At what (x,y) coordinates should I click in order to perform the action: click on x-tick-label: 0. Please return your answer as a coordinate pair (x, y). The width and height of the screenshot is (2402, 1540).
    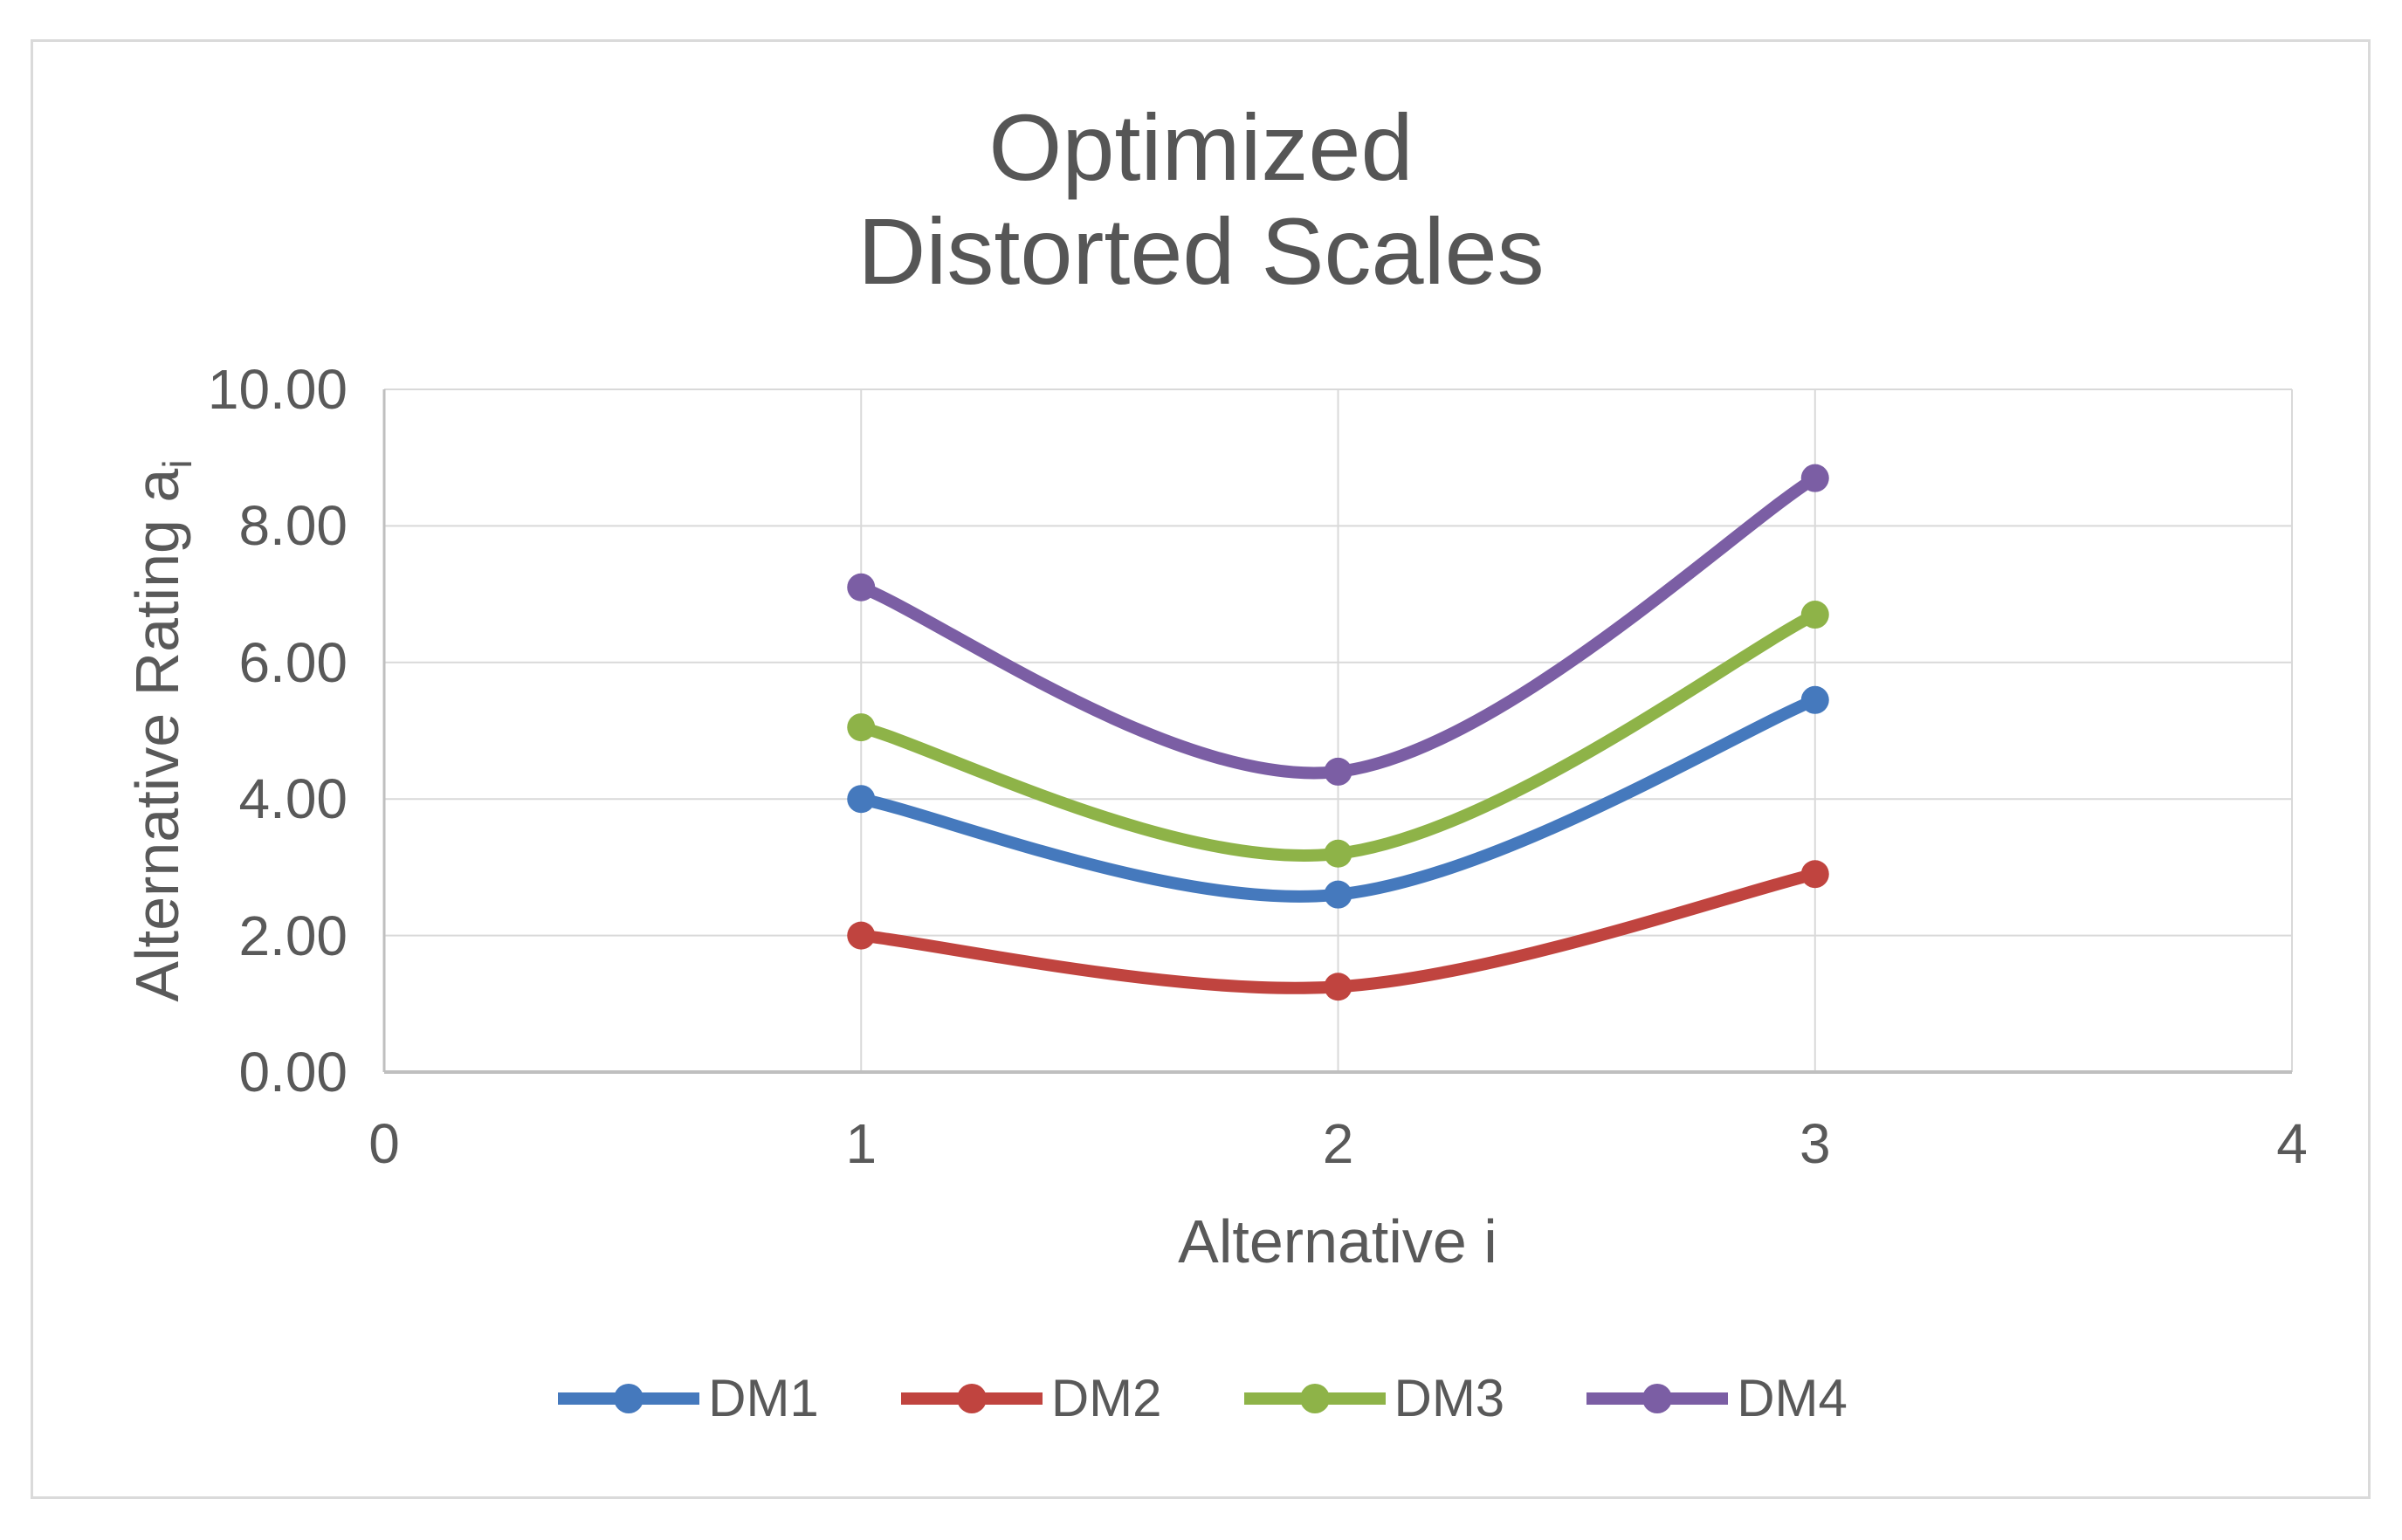
    Looking at the image, I should click on (384, 1144).